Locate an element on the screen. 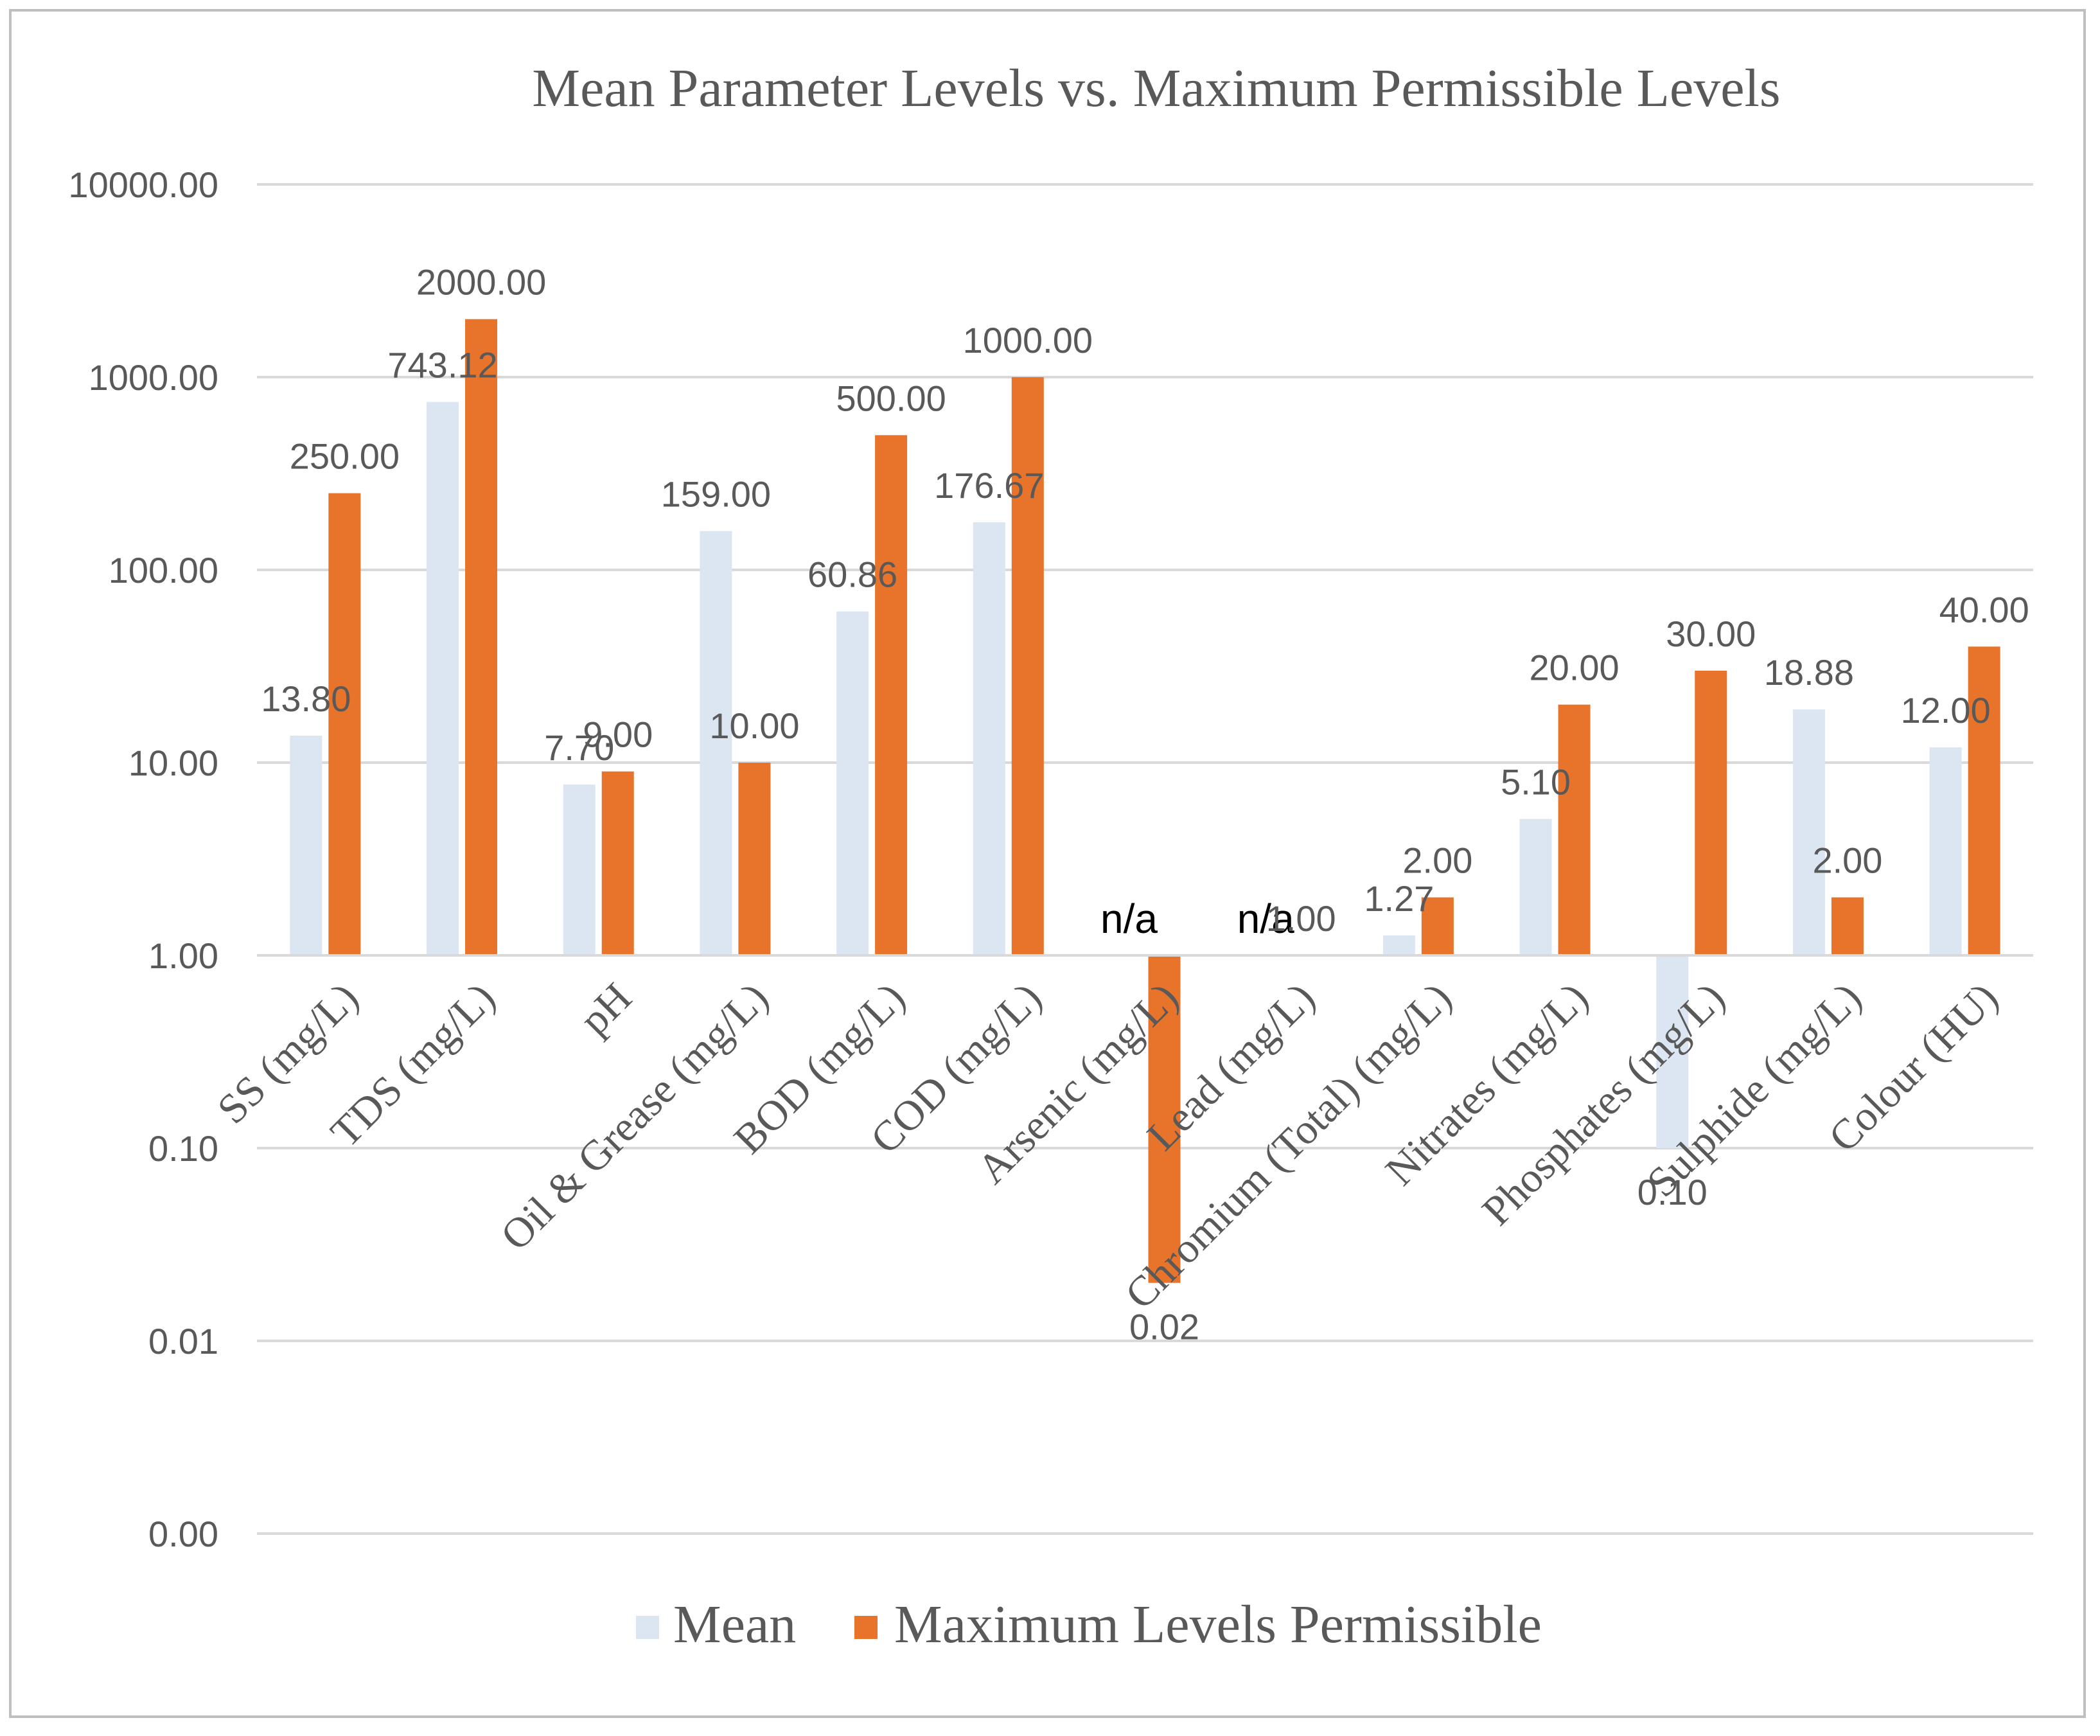 This screenshot has height=1736, width=2100. data-label: 0.10 is located at coordinates (1672, 1192).